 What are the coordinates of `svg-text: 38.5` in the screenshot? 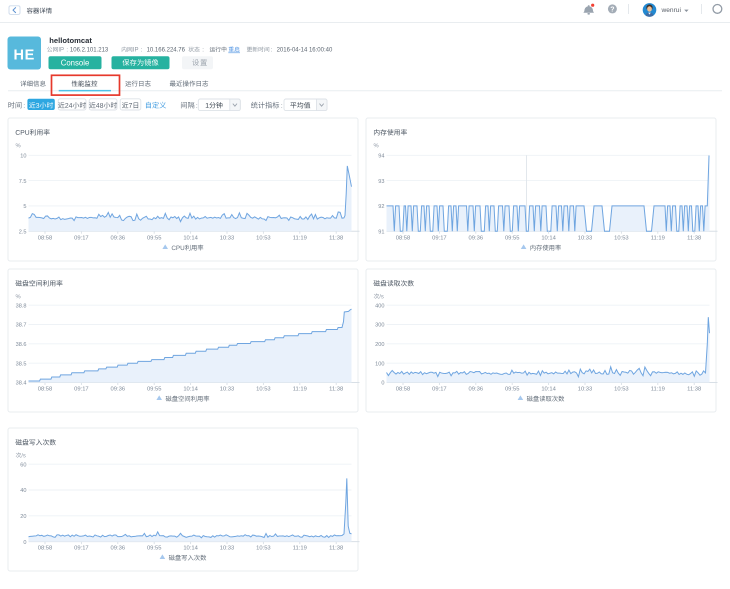 It's located at (21, 364).